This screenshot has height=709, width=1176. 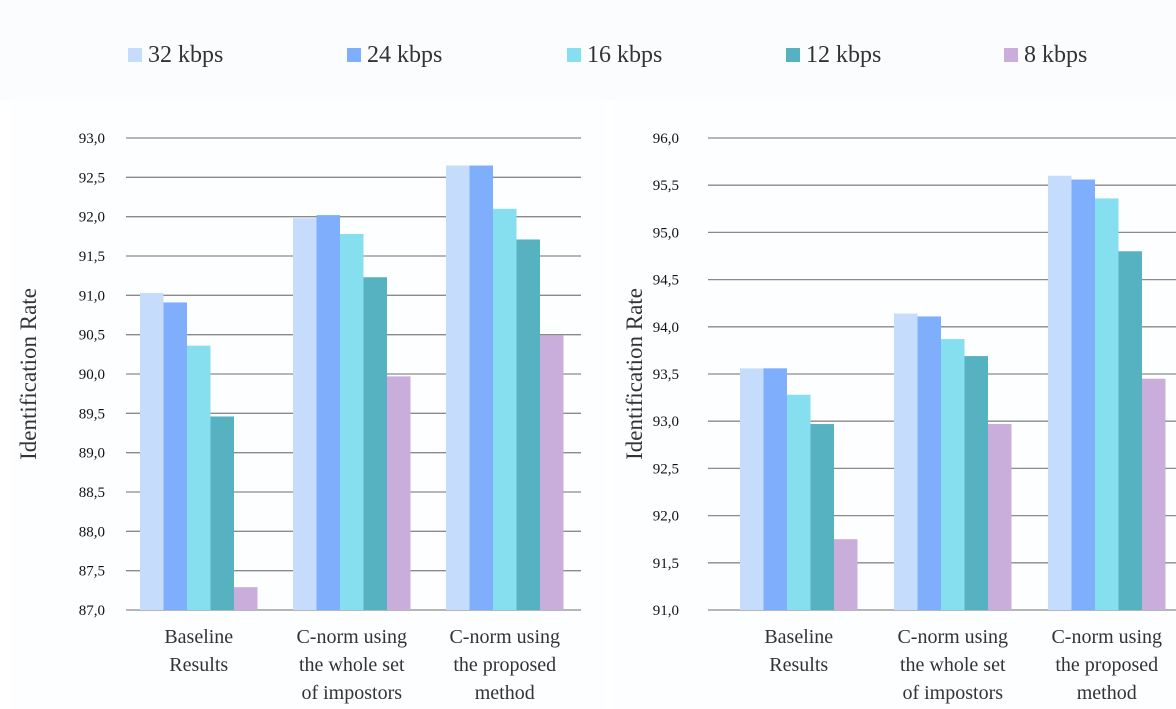 I want to click on legend-item: 24 kbps, so click(x=394, y=55).